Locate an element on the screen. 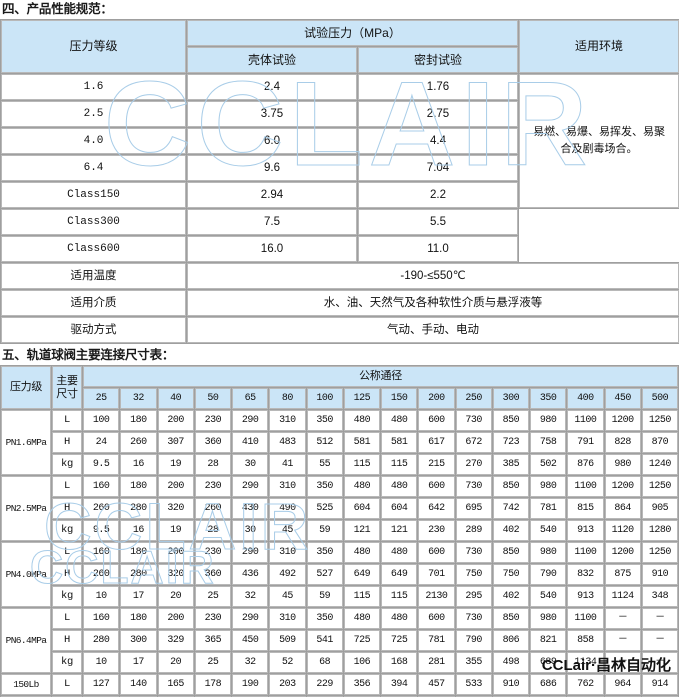  header-environment: 适用环境 is located at coordinates (599, 46).